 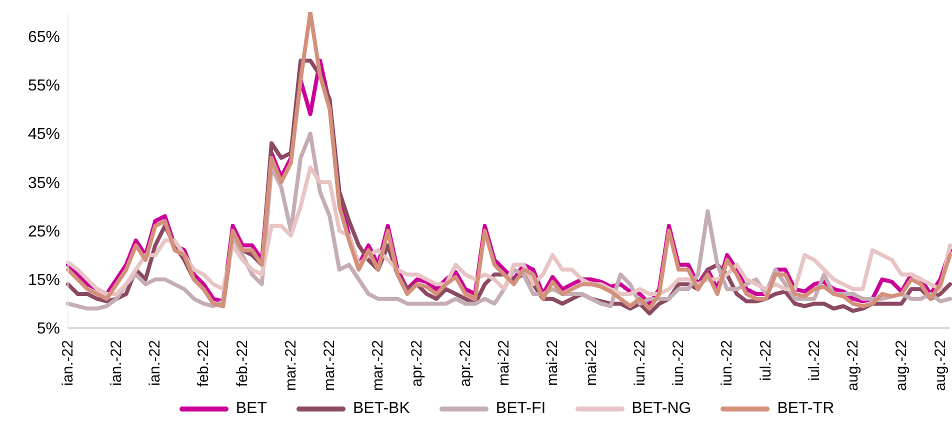 I want to click on y-tick-label: 25%, so click(x=44, y=231).